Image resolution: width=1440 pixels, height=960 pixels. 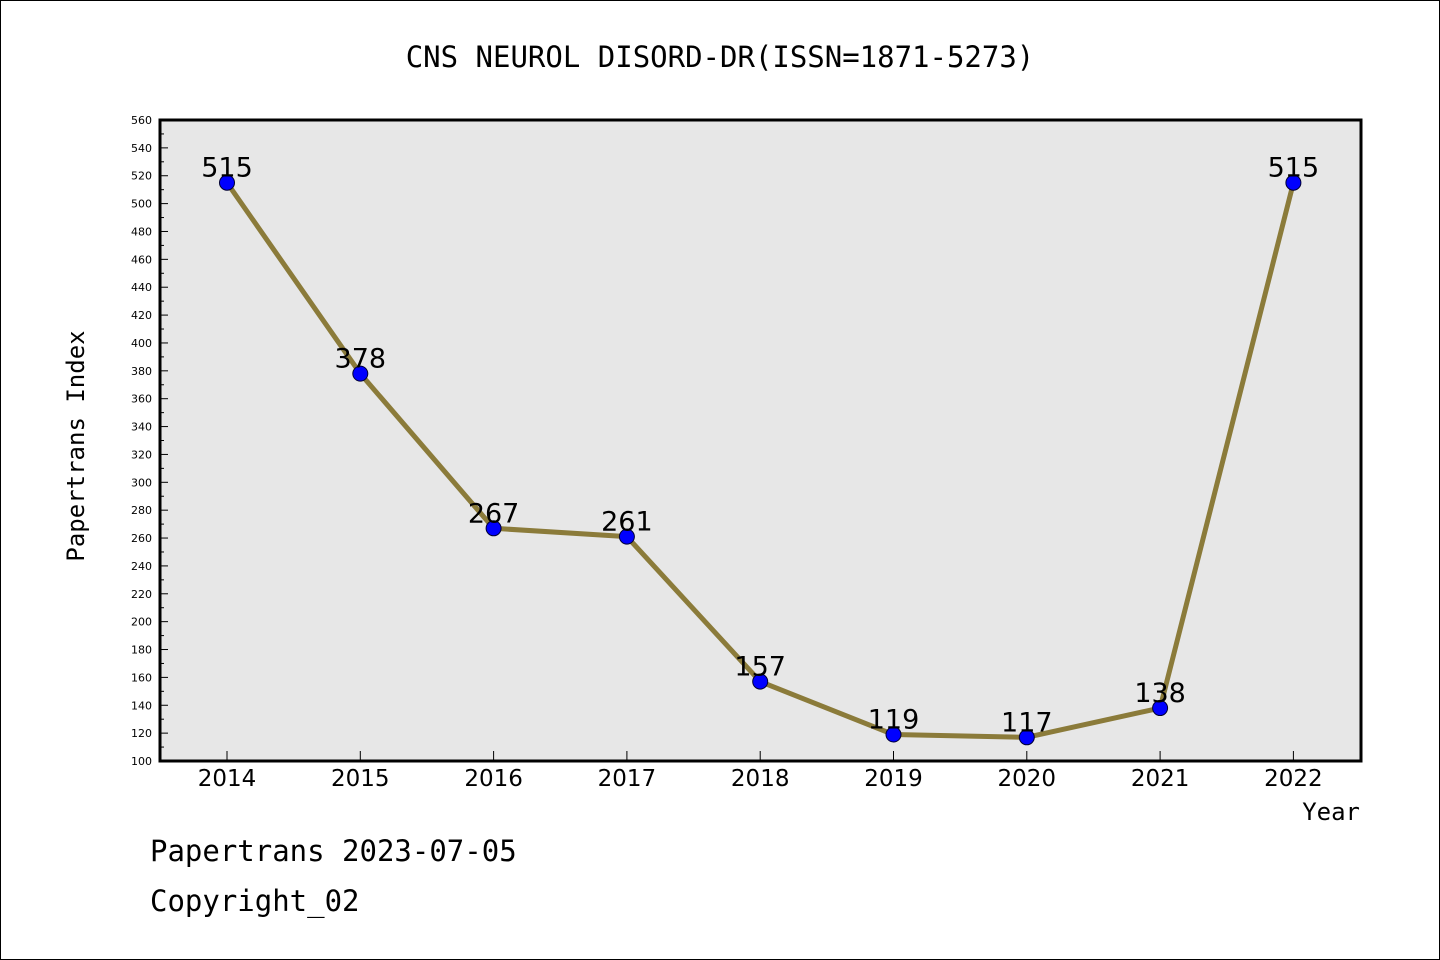 What do you see at coordinates (360, 779) in the screenshot?
I see `x-tick-label: 2015` at bounding box center [360, 779].